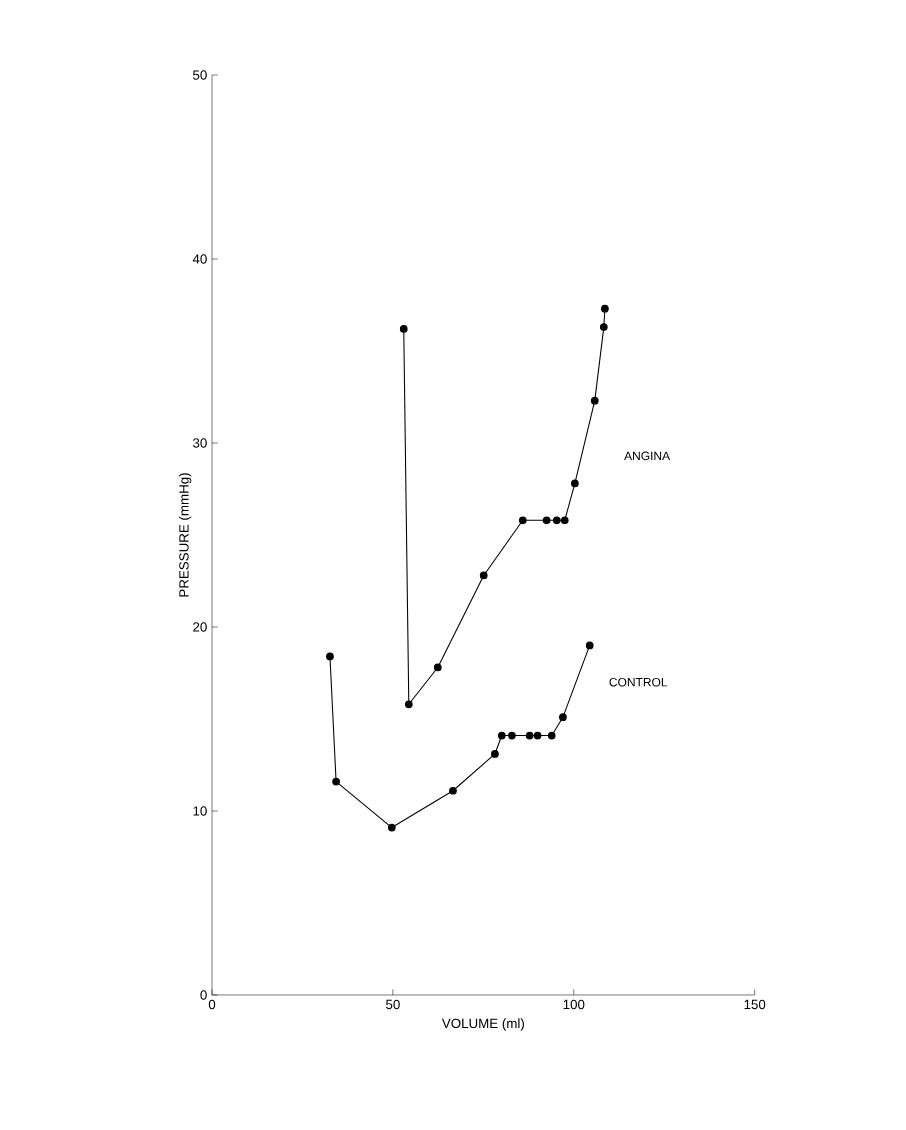 The image size is (906, 1130). I want to click on x-tick-label: 0, so click(212, 1004).